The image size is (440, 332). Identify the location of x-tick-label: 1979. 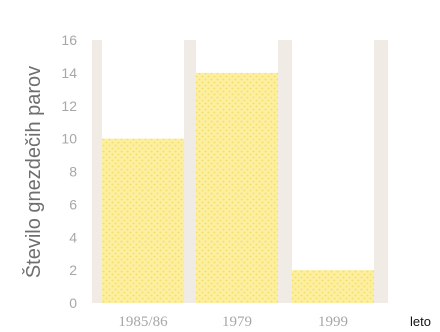
(237, 322).